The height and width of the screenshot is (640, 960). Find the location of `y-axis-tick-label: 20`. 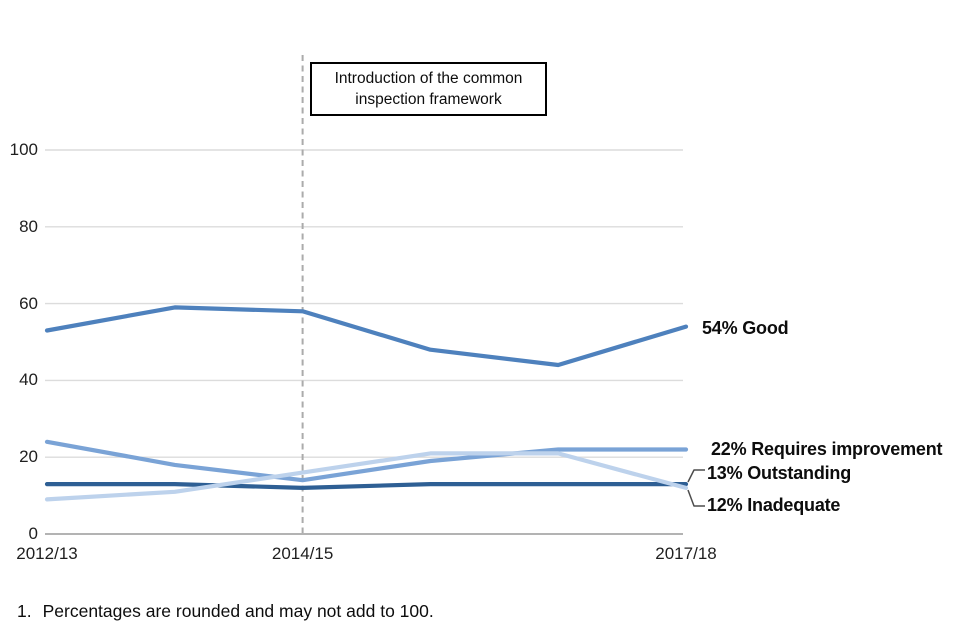

y-axis-tick-label: 20 is located at coordinates (28, 457).